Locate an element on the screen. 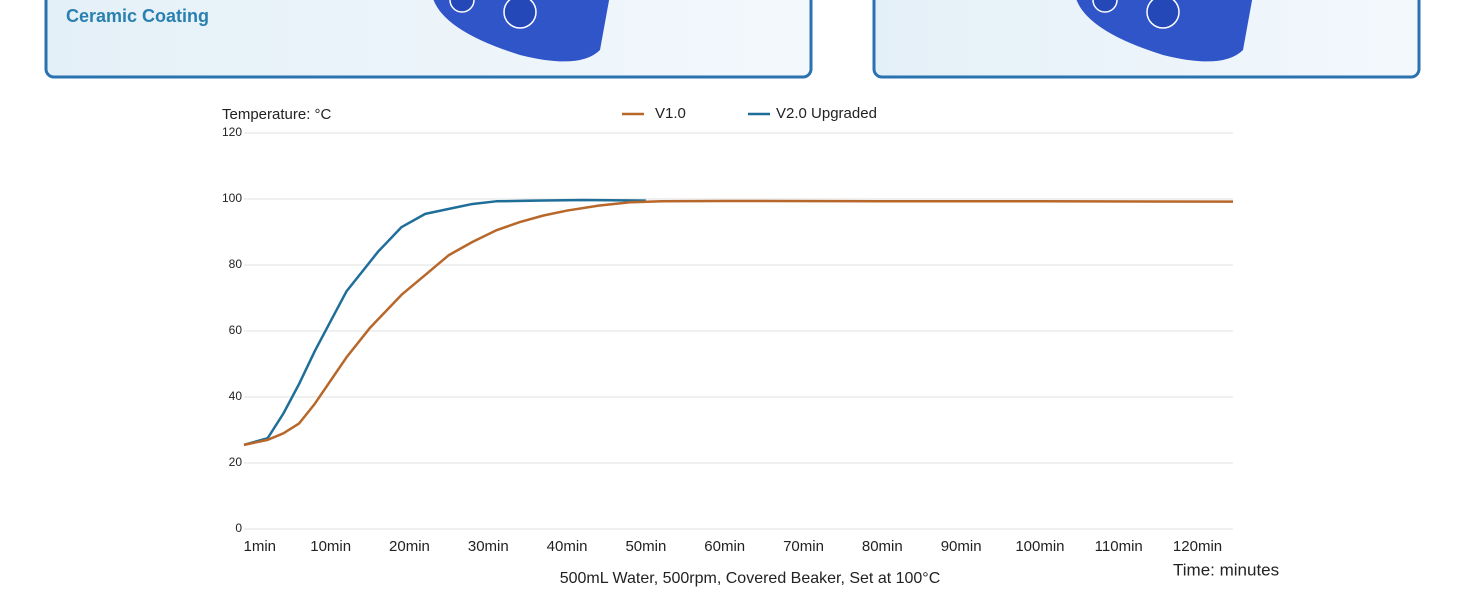 This screenshot has height=600, width=1464. y-axis-label: Temperature: °C is located at coordinates (277, 114).